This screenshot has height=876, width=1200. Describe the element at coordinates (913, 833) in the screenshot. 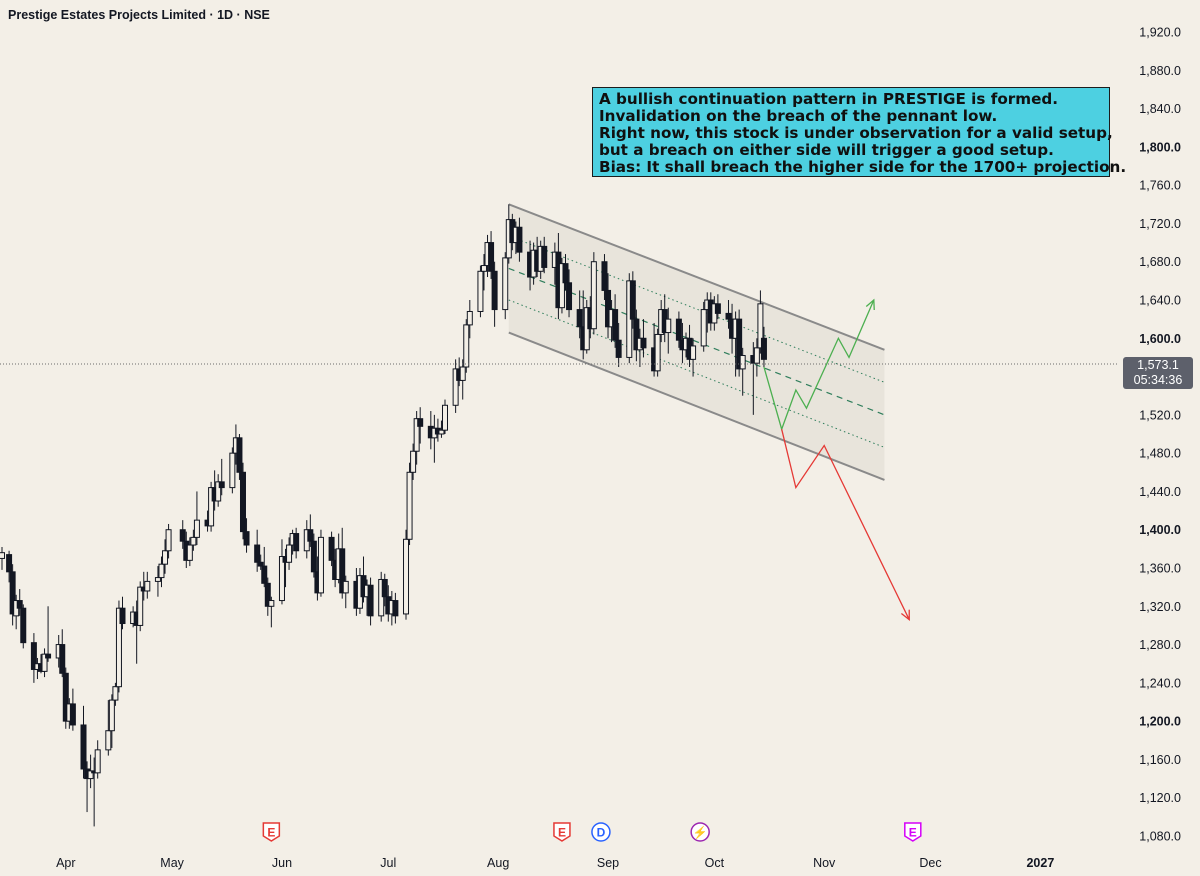

I see `event-marker-label: E` at that location.